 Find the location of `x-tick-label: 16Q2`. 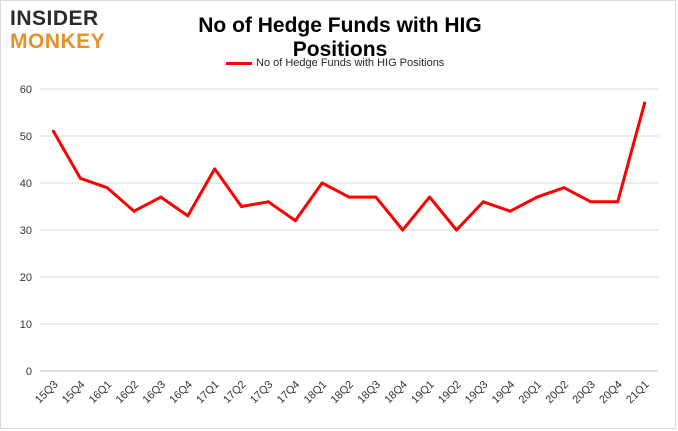

x-tick-label: 16Q2 is located at coordinates (128, 393).